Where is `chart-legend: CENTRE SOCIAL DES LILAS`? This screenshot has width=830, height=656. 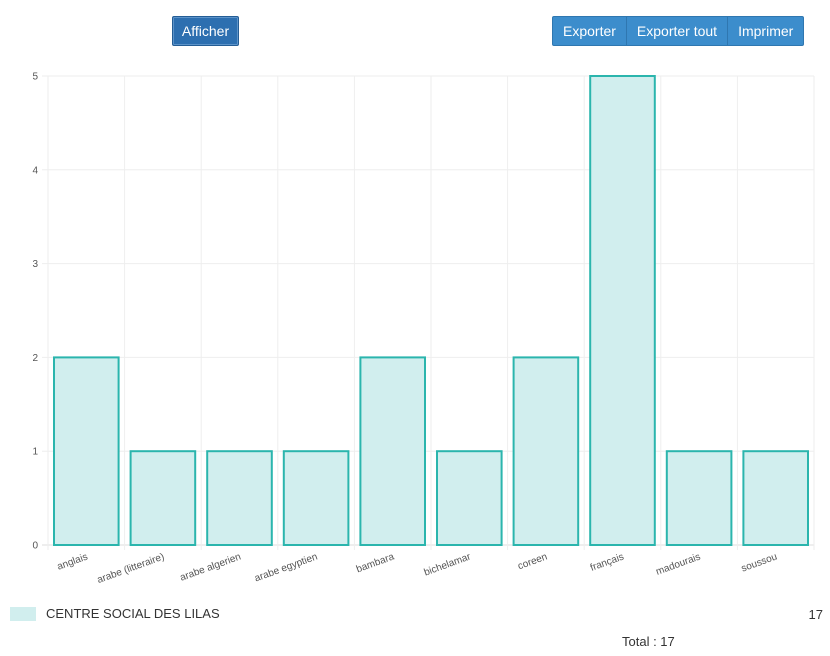 chart-legend: CENTRE SOCIAL DES LILAS is located at coordinates (115, 613).